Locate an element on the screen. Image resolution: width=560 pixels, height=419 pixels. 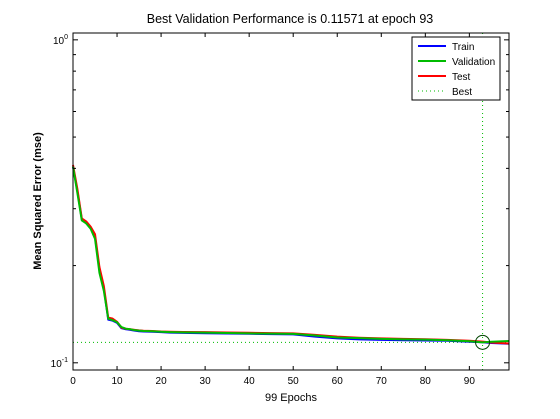
y-tick-label: 10⁰ is located at coordinates (60, 40).